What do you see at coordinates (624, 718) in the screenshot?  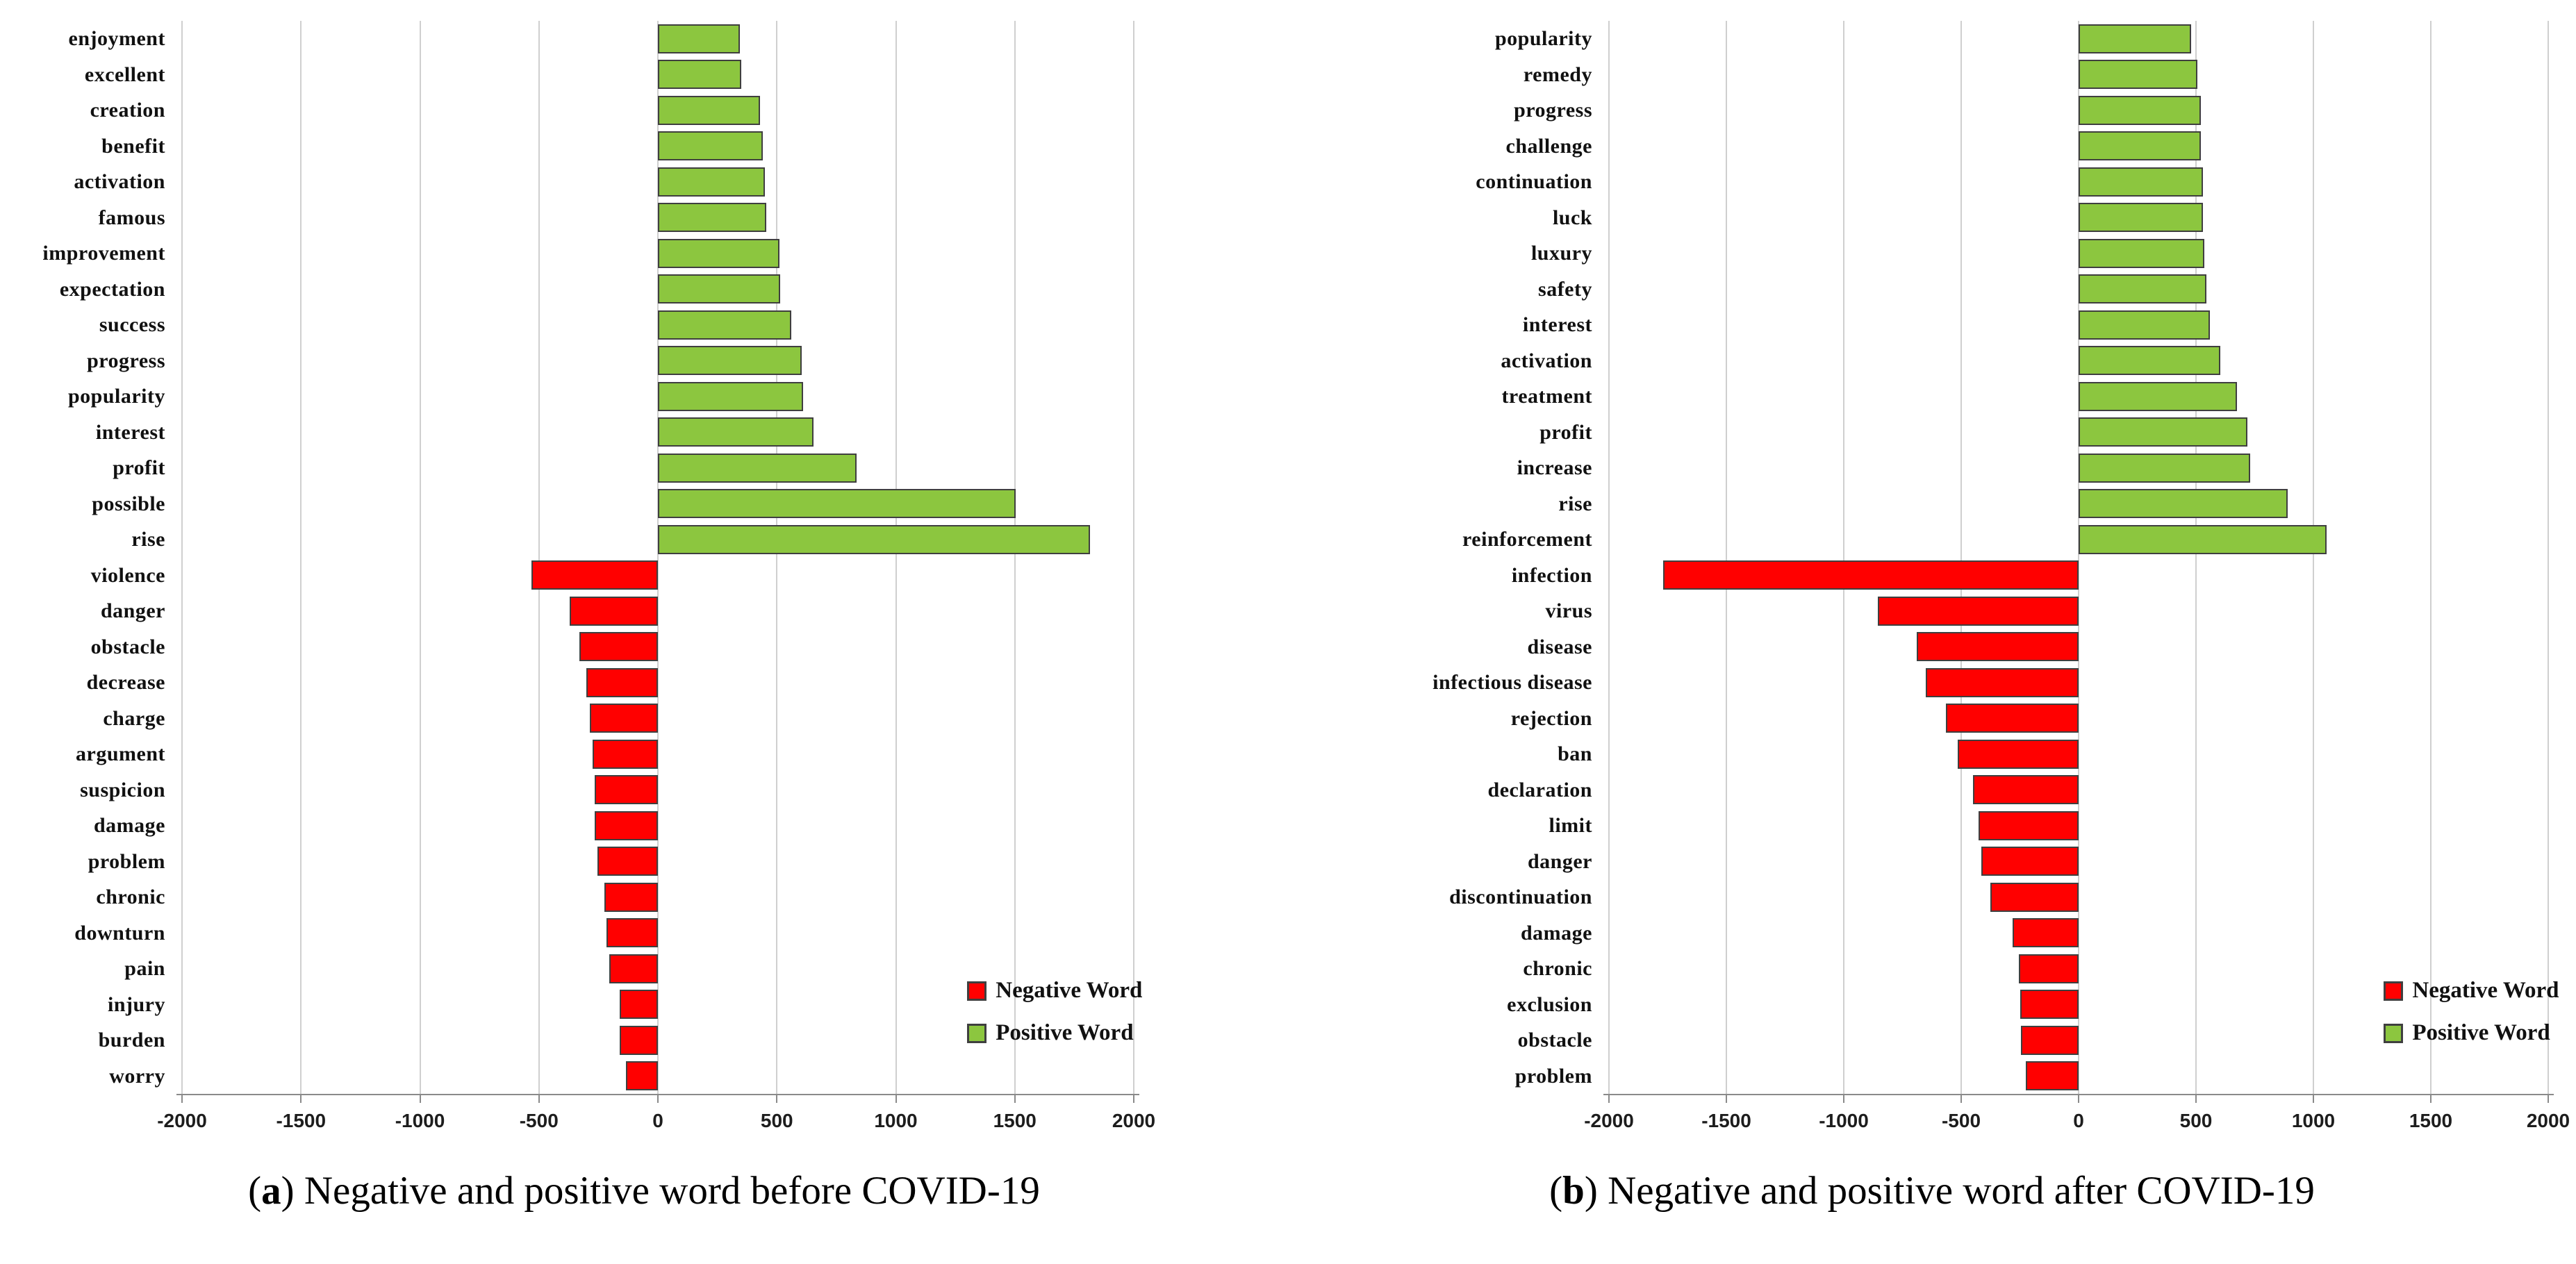 I see `negative-bar-charge` at bounding box center [624, 718].